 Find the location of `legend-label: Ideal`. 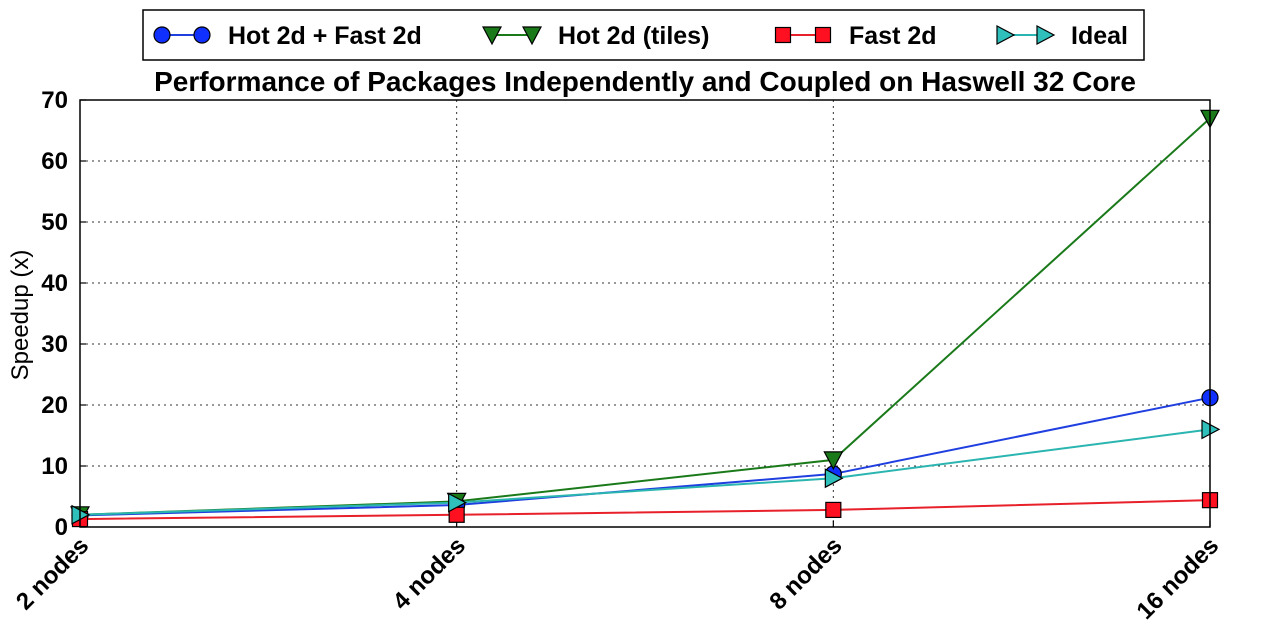

legend-label: Ideal is located at coordinates (1099, 36).